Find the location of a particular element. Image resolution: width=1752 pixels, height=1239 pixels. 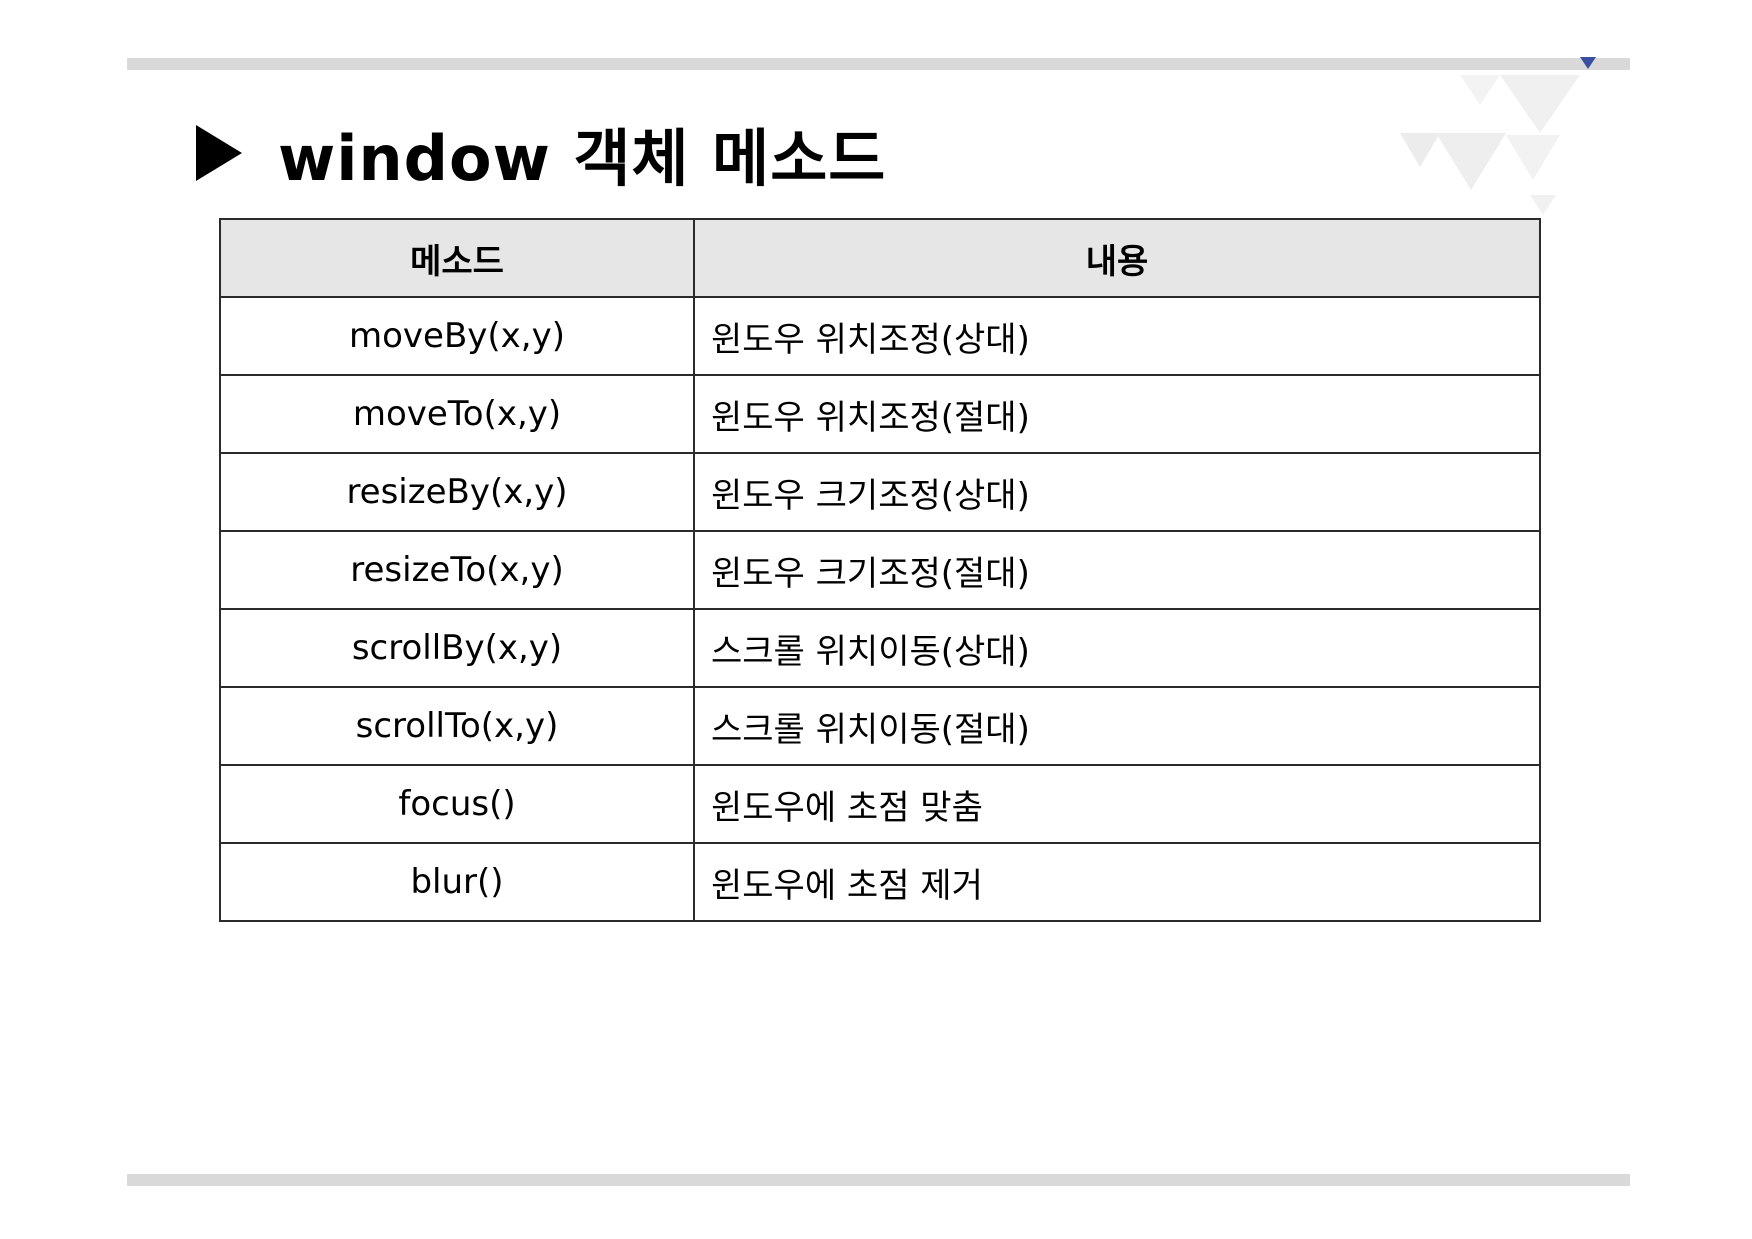

description-cell: 윈도우 위치조정(상대) is located at coordinates (1117, 336).